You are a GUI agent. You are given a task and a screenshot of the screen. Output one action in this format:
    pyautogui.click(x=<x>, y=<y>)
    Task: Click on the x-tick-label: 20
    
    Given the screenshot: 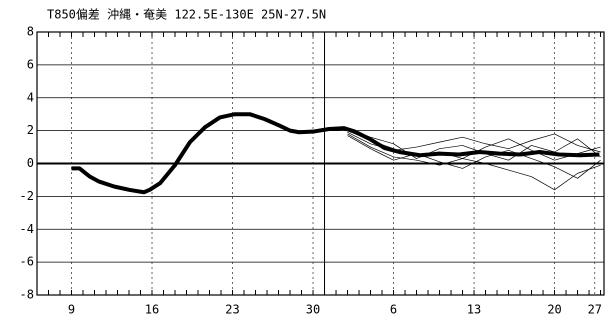 What is the action you would take?
    pyautogui.click(x=554, y=310)
    